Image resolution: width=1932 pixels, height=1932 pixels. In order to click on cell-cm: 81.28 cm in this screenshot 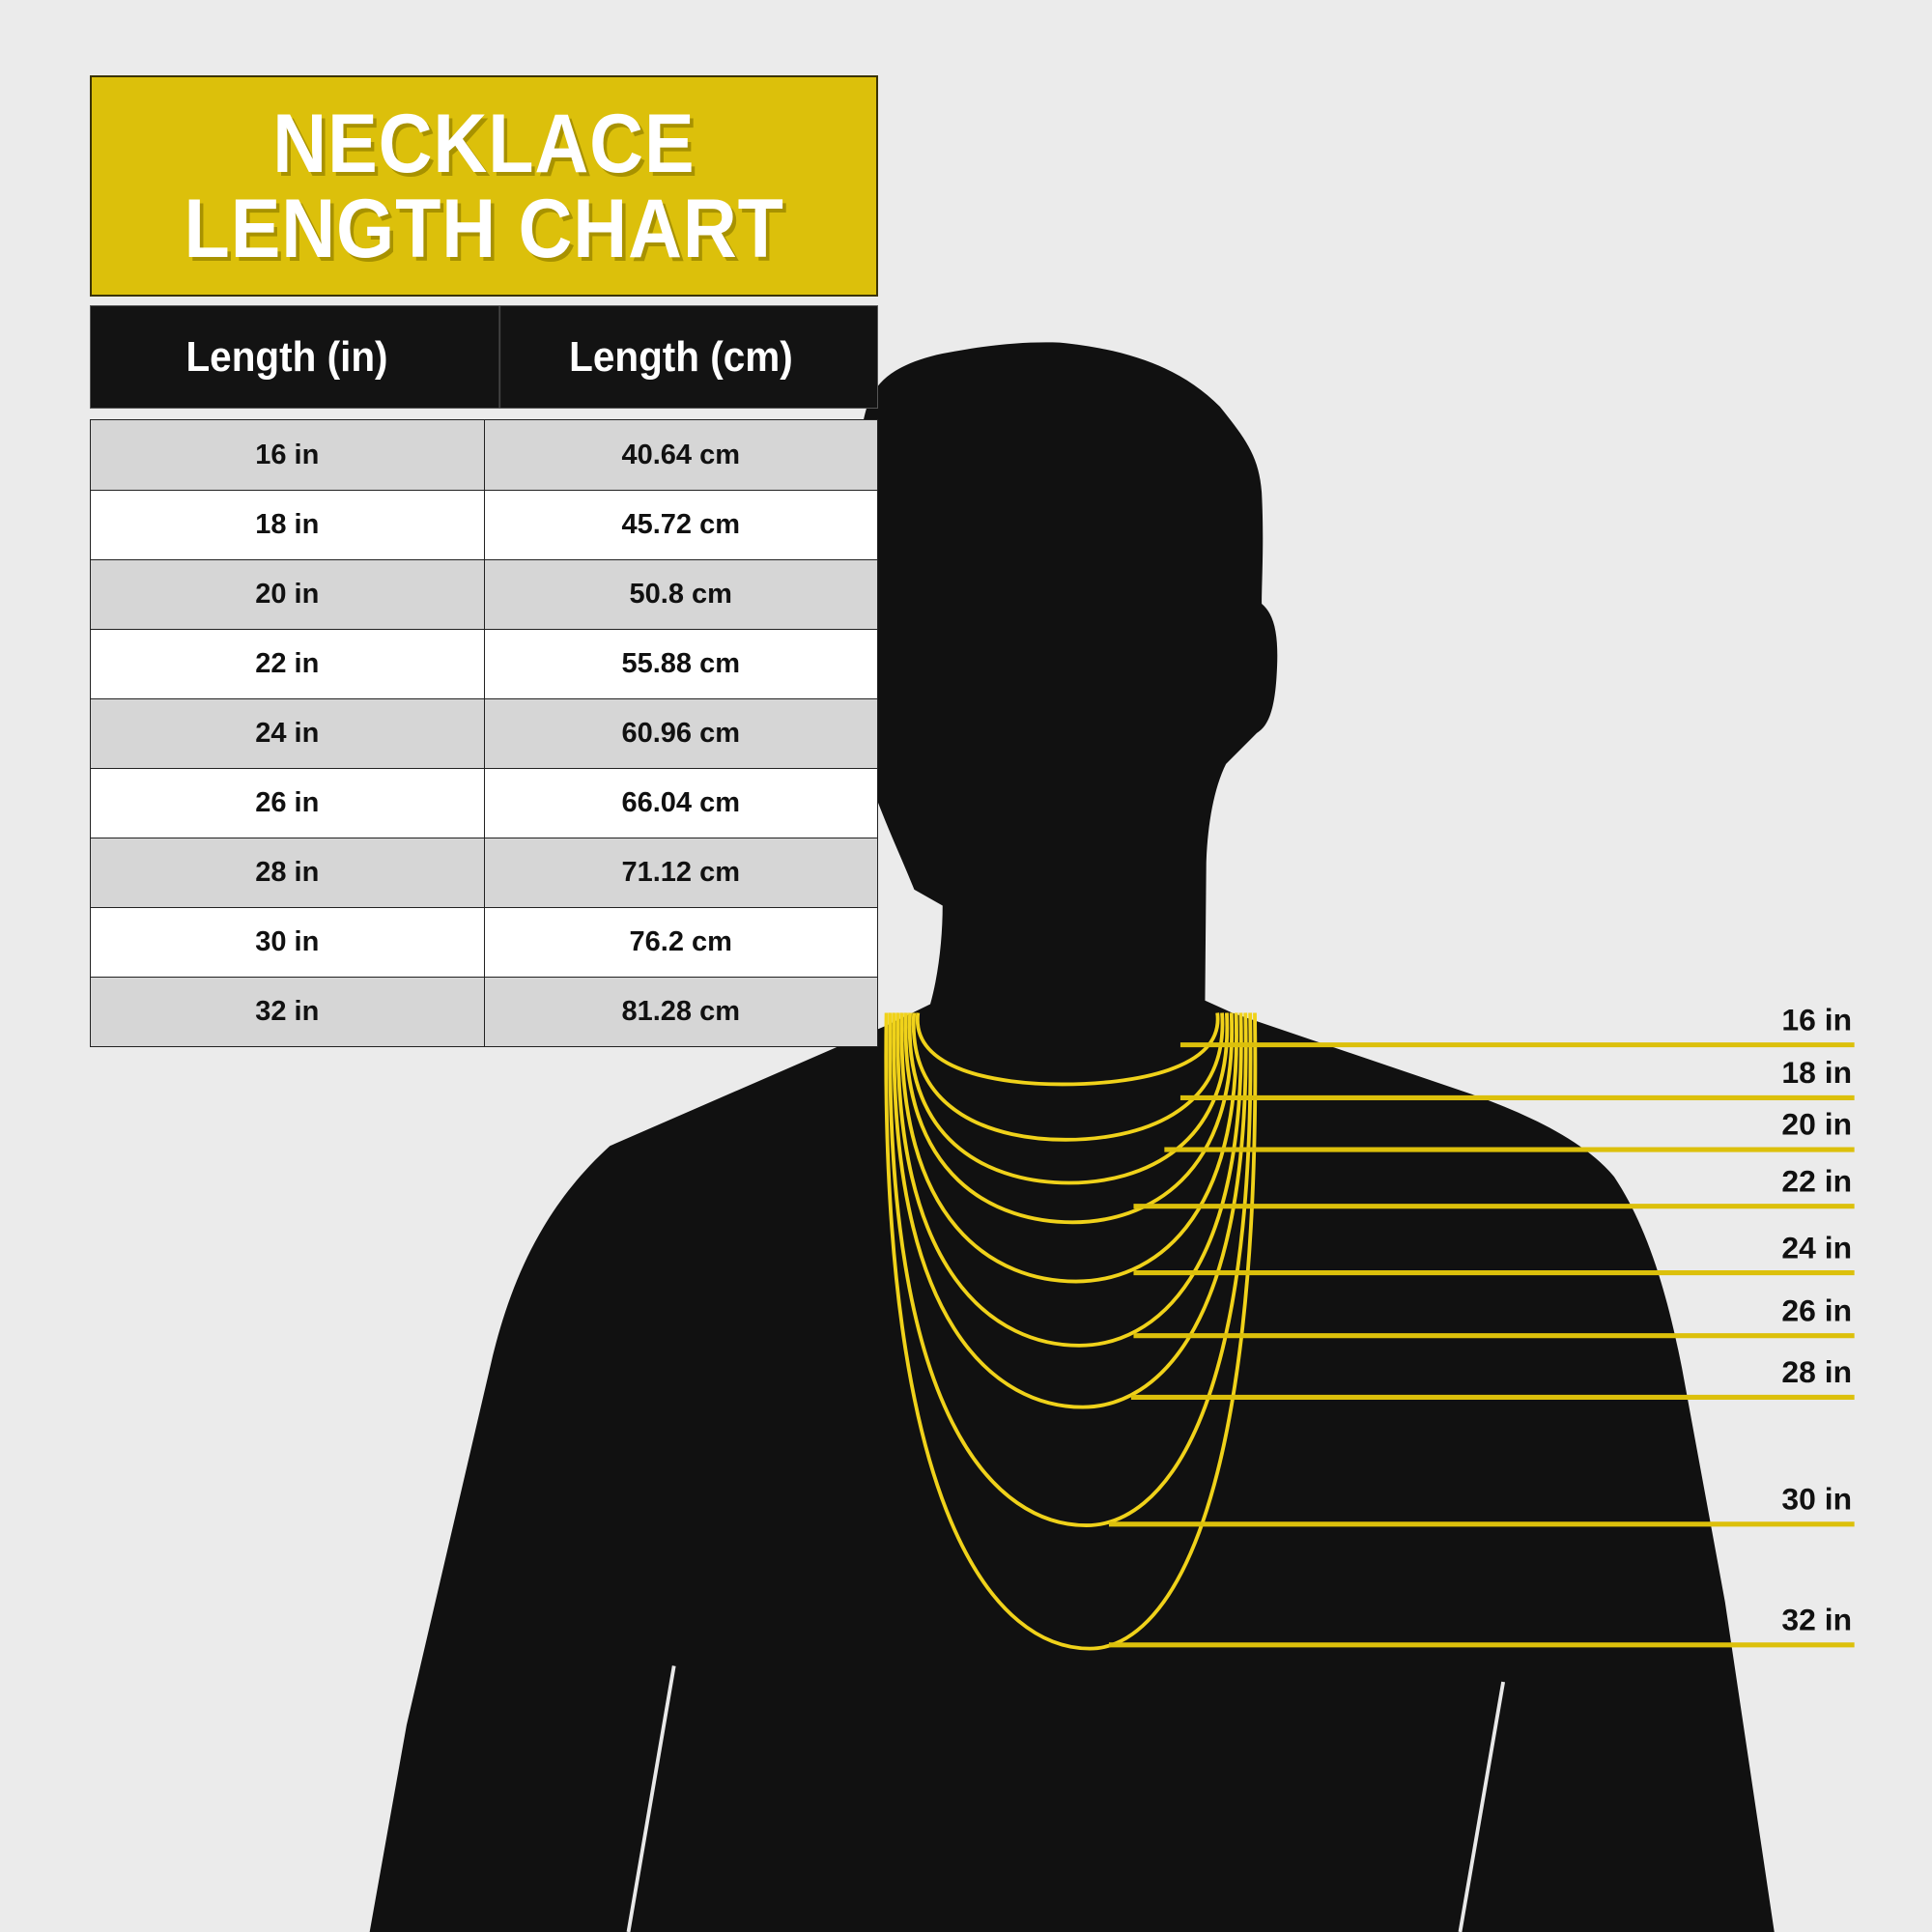, I will do `click(680, 1012)`.